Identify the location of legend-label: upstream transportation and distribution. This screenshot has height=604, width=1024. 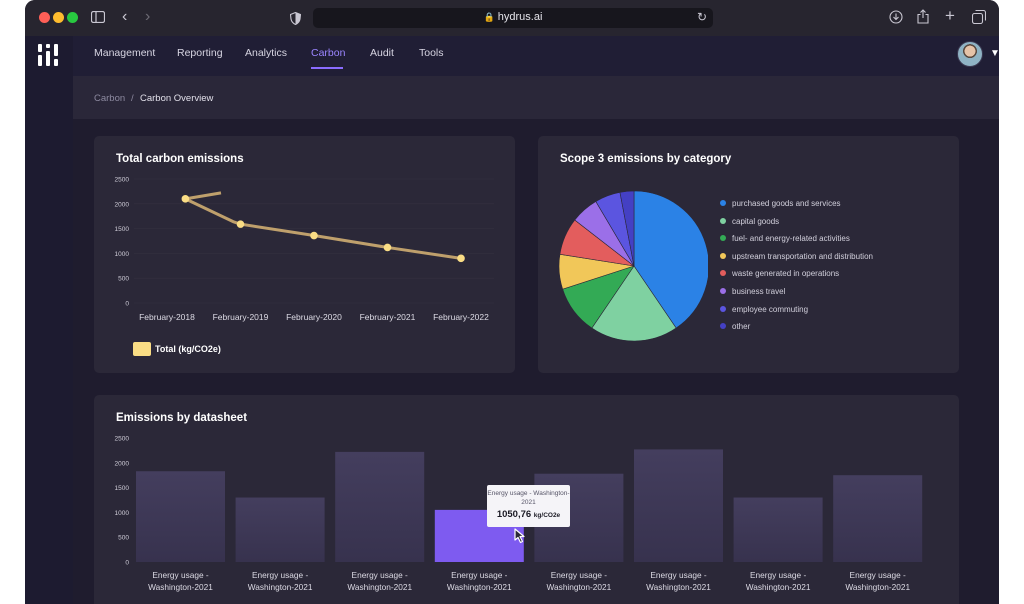
(802, 256).